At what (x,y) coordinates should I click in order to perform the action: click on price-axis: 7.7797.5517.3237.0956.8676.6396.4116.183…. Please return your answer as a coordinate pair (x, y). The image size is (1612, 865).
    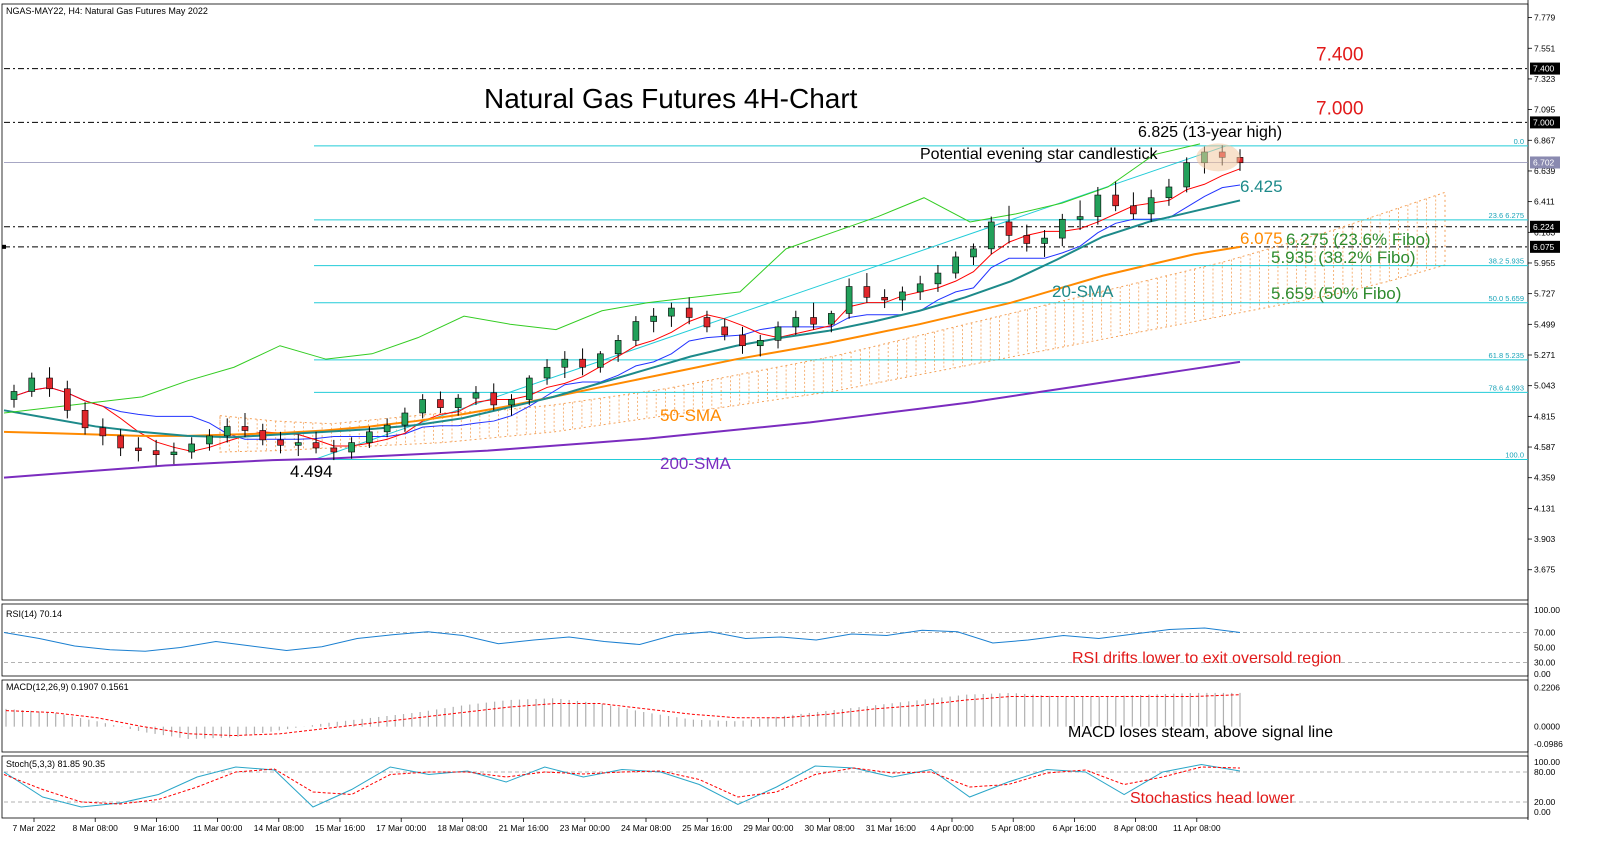
    Looking at the image, I should click on (1544, 294).